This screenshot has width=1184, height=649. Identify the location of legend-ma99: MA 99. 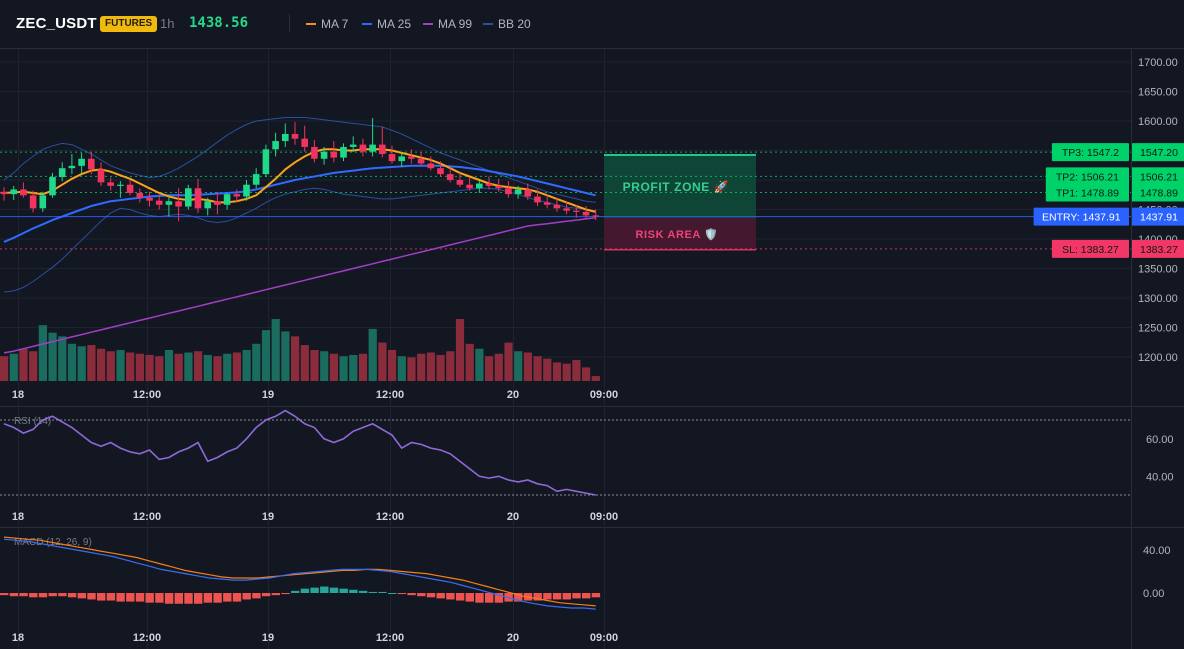
(447, 24).